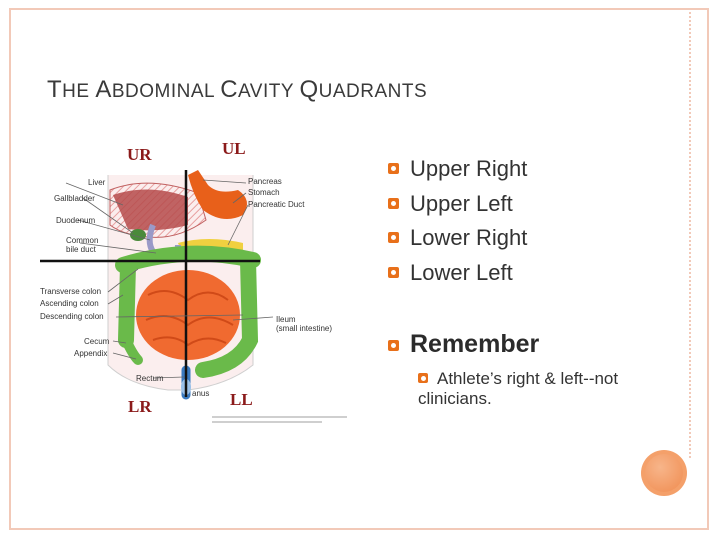 This screenshot has height=540, width=720. What do you see at coordinates (548, 238) in the screenshot?
I see `list-item: Lower Right` at bounding box center [548, 238].